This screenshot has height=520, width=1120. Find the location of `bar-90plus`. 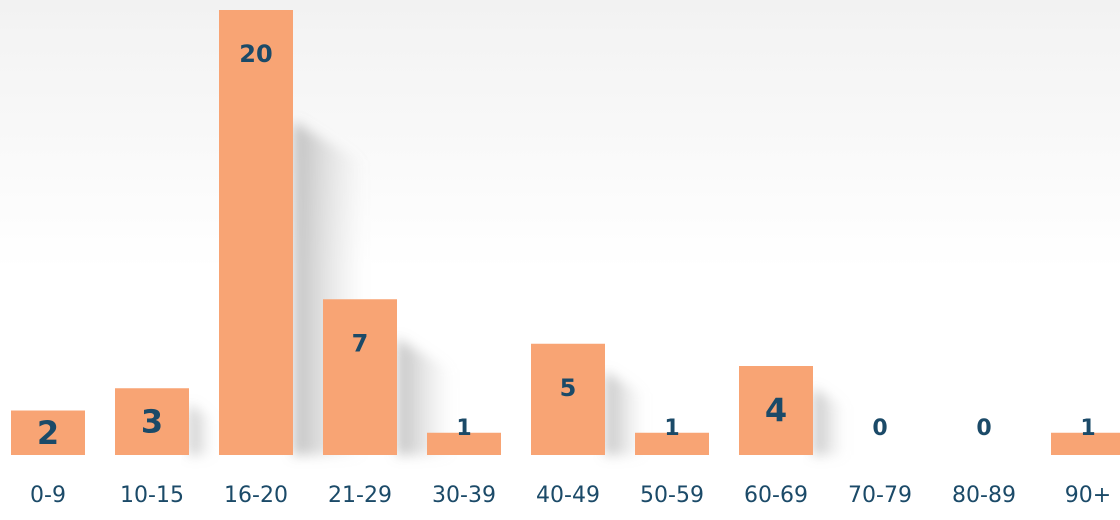

bar-90plus is located at coordinates (1085, 443).